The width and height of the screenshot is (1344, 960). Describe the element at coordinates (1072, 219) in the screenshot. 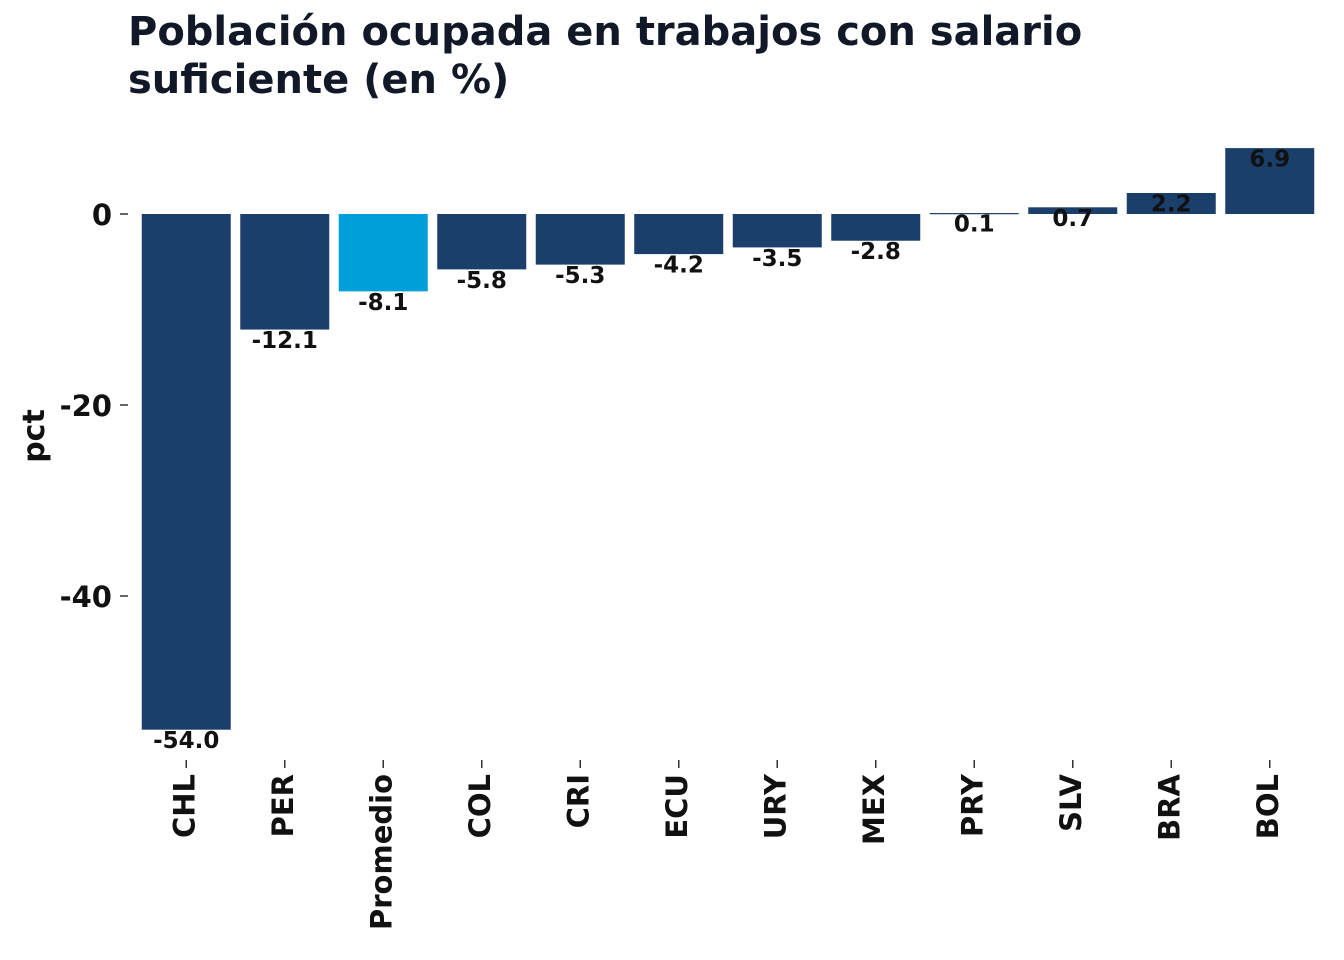

I see `data-label-slv: 0.7` at that location.